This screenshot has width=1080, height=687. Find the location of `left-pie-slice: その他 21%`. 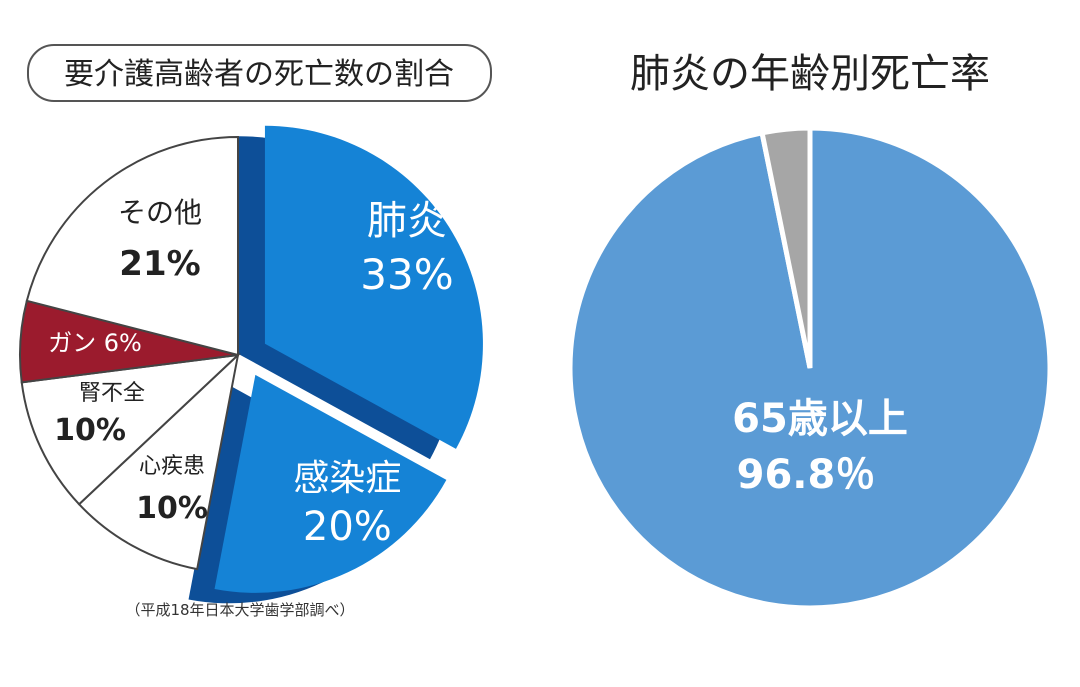

left-pie-slice: その他 21% is located at coordinates (132, 246).